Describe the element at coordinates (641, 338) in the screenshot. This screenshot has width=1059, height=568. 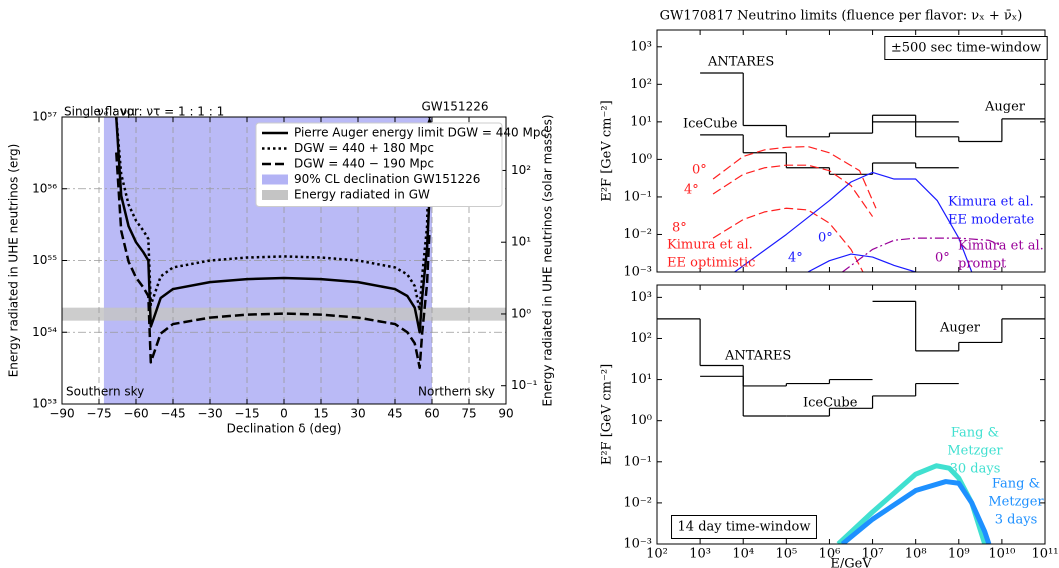
I see `y-tick-label: 10²` at that location.